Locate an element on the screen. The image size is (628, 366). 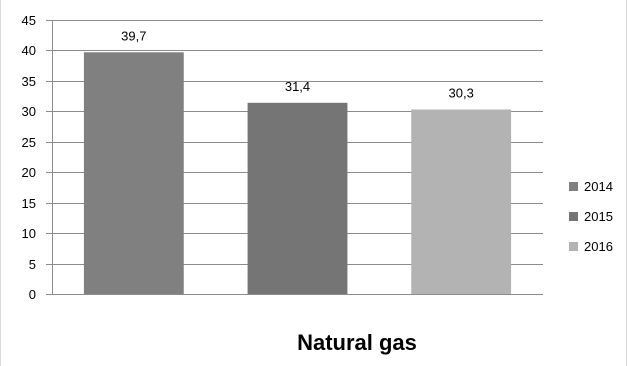
data-label-2016: 30,3 is located at coordinates (461, 93).